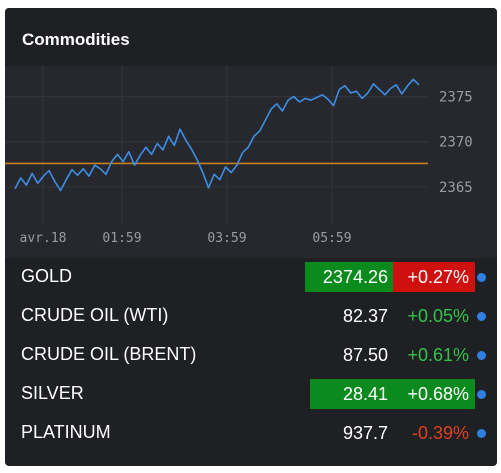 The image size is (501, 473). What do you see at coordinates (434, 394) in the screenshot?
I see `quote-change: +0.68%` at bounding box center [434, 394].